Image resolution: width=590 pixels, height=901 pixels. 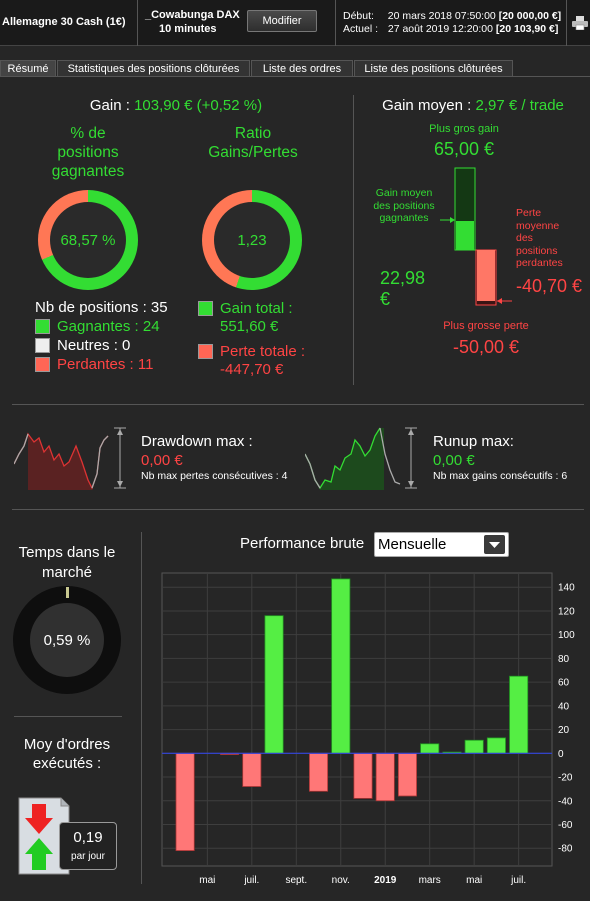 What do you see at coordinates (565, 825) in the screenshot?
I see `y-tick-label: -60` at bounding box center [565, 825].